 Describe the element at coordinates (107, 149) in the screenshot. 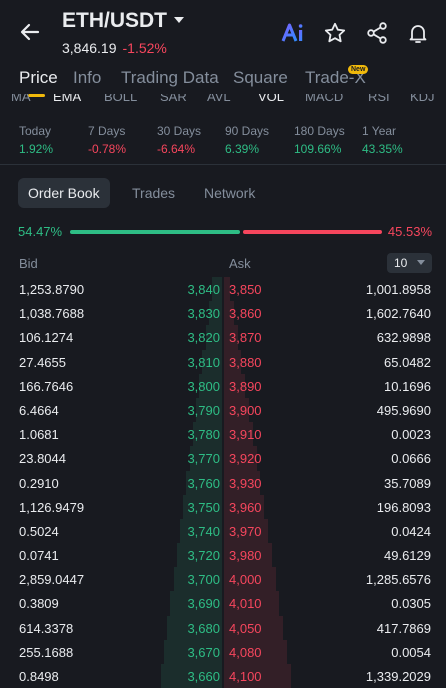

I see `period-value: -0.78%` at that location.